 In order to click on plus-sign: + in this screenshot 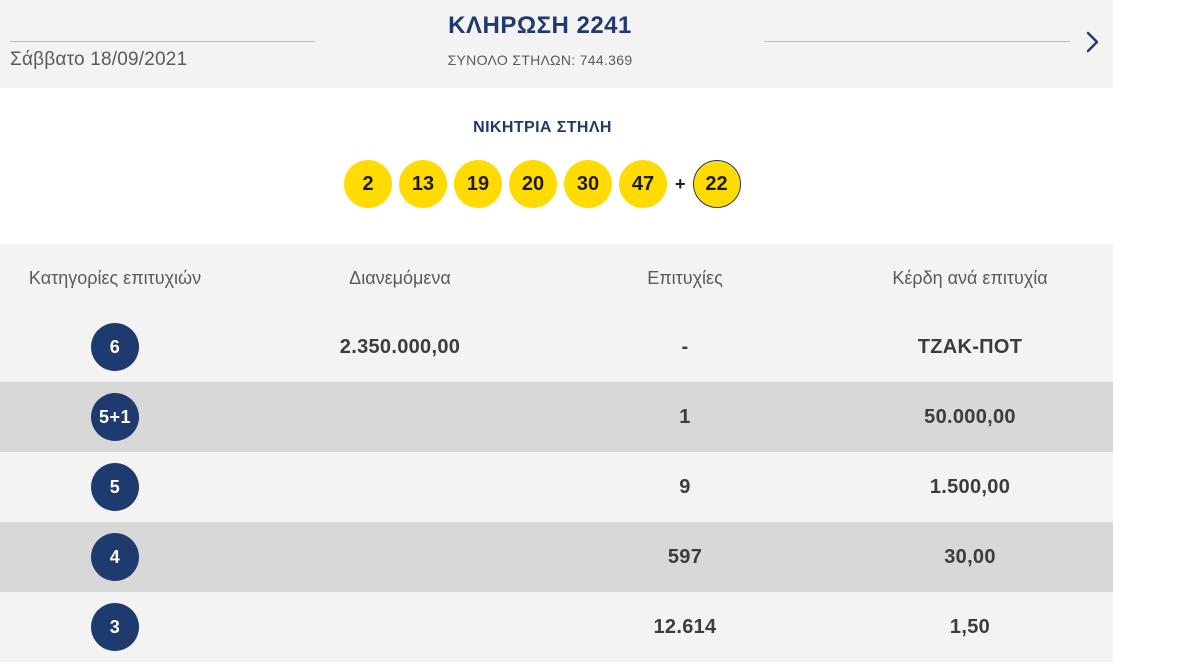, I will do `click(680, 183)`.